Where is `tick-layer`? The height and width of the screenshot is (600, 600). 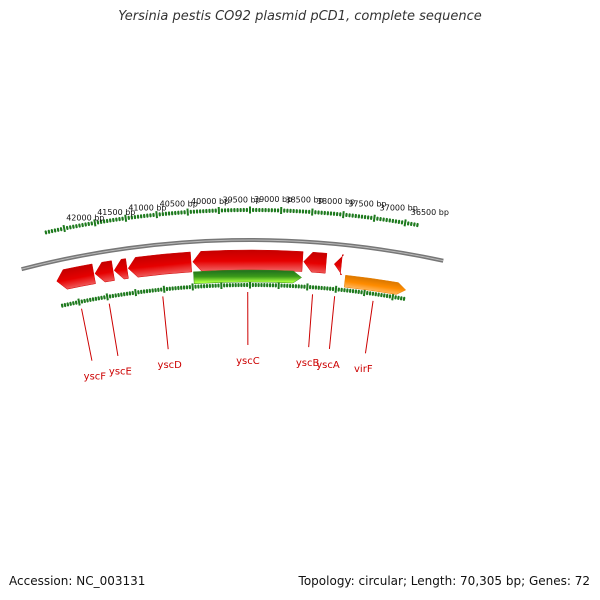 tick-layer is located at coordinates (231, 257).